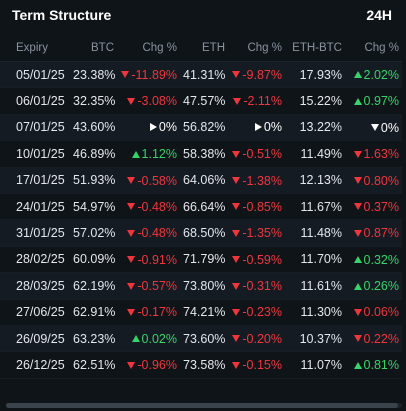 Image resolution: width=406 pixels, height=411 pixels. What do you see at coordinates (93, 48) in the screenshot?
I see `column-header-btc: BTC` at bounding box center [93, 48].